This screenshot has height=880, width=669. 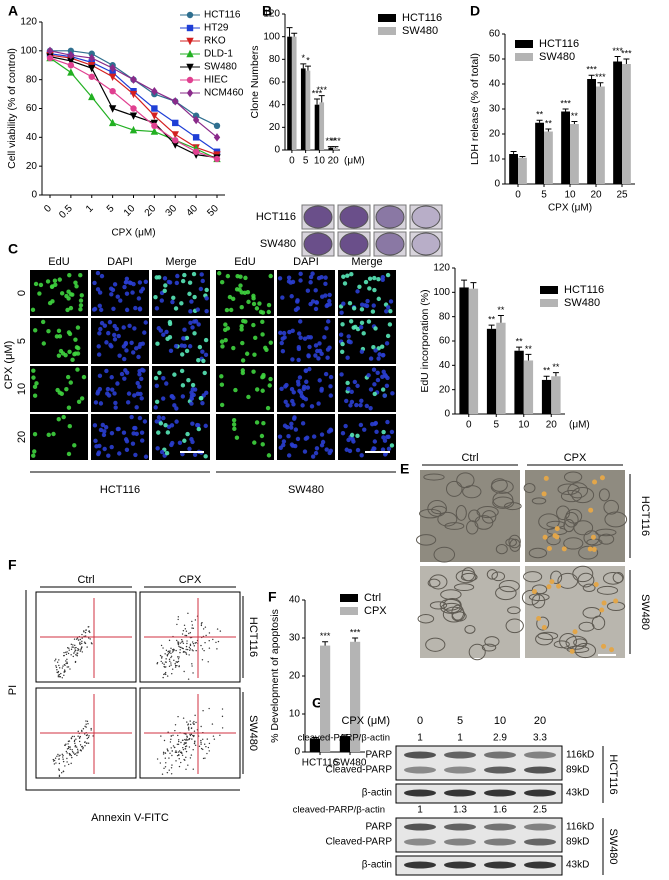 What do you see at coordinates (217, 137) in the screenshot?
I see `data-point` at bounding box center [217, 137].